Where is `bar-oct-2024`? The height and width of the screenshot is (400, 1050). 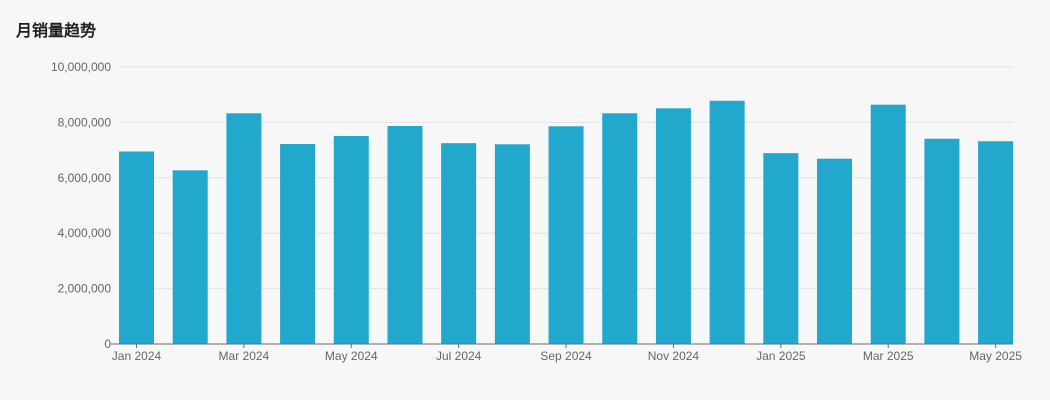 bar-oct-2024 is located at coordinates (620, 228).